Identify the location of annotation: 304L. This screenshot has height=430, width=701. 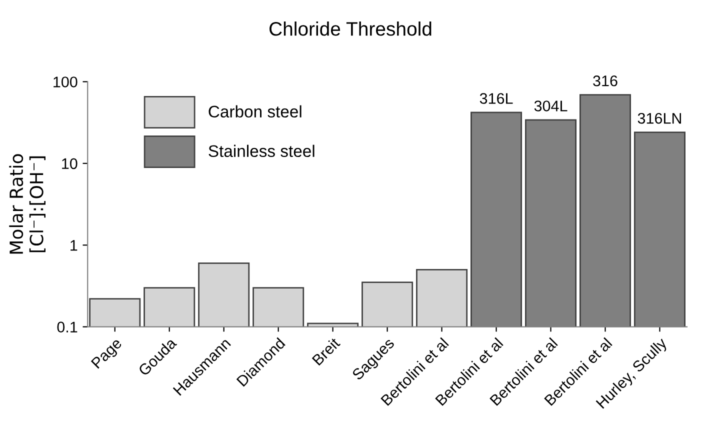
(551, 106).